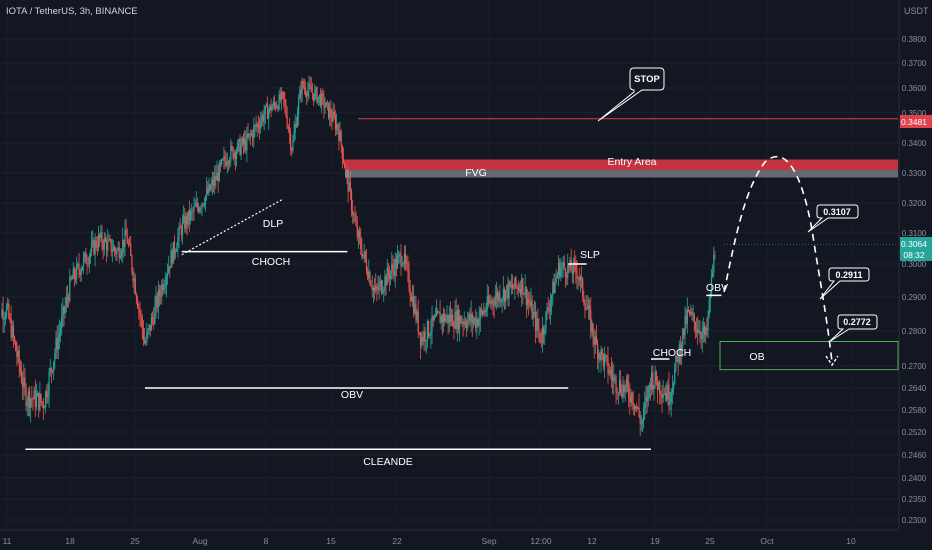 Image resolution: width=932 pixels, height=550 pixels. I want to click on x-tick-label: 18, so click(70, 541).